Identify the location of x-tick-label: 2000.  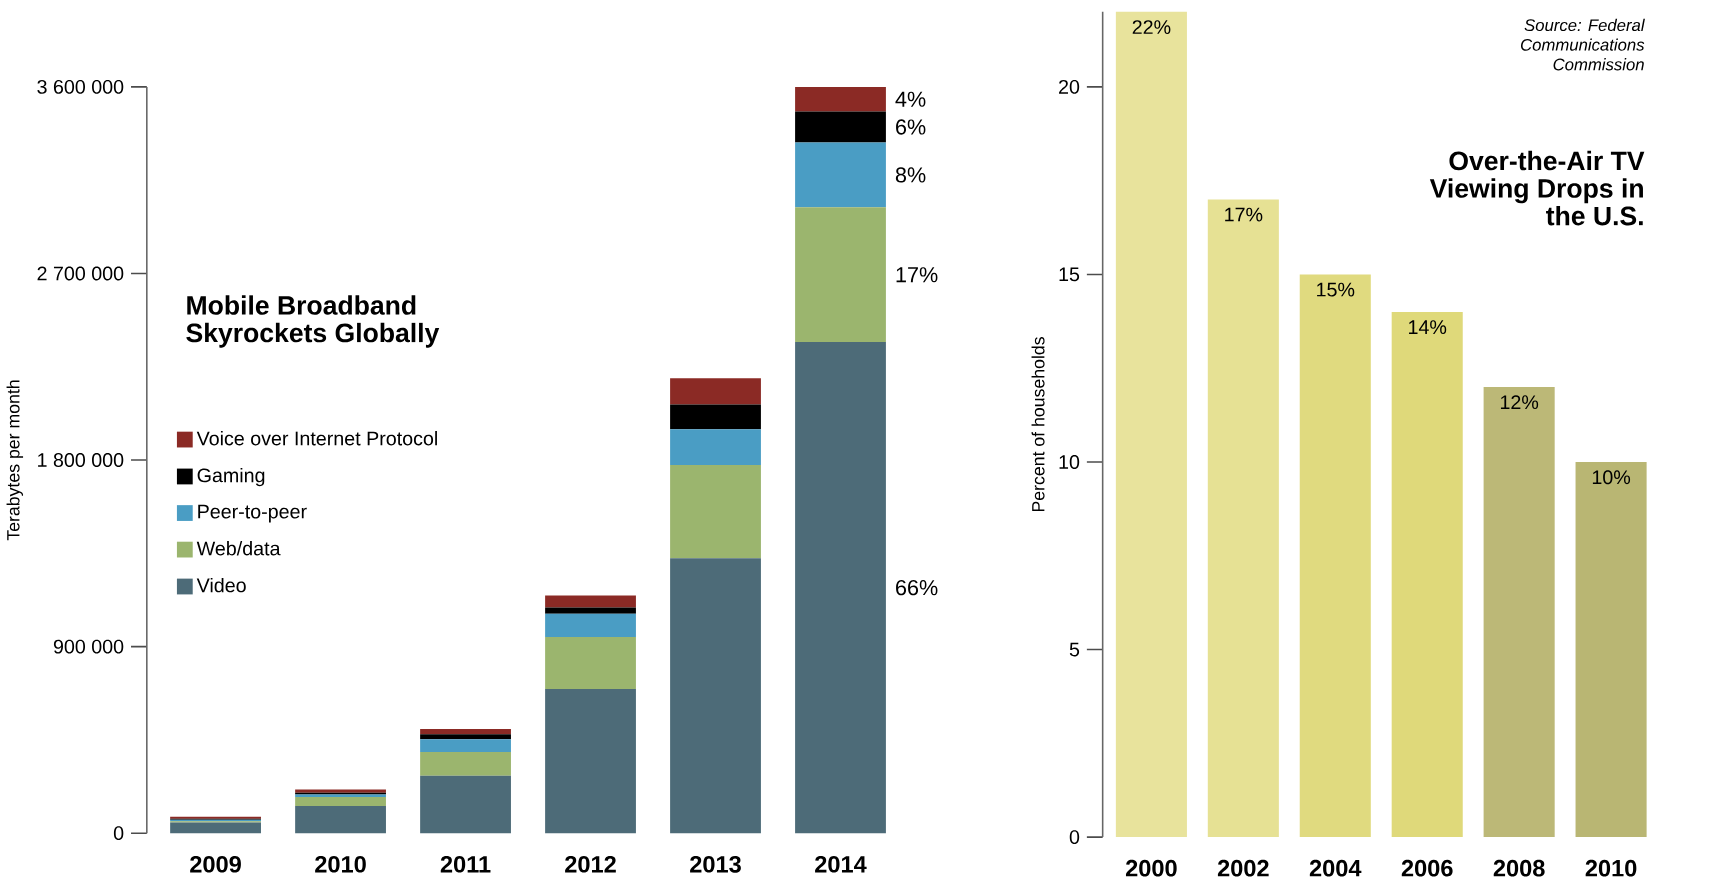
(1151, 868).